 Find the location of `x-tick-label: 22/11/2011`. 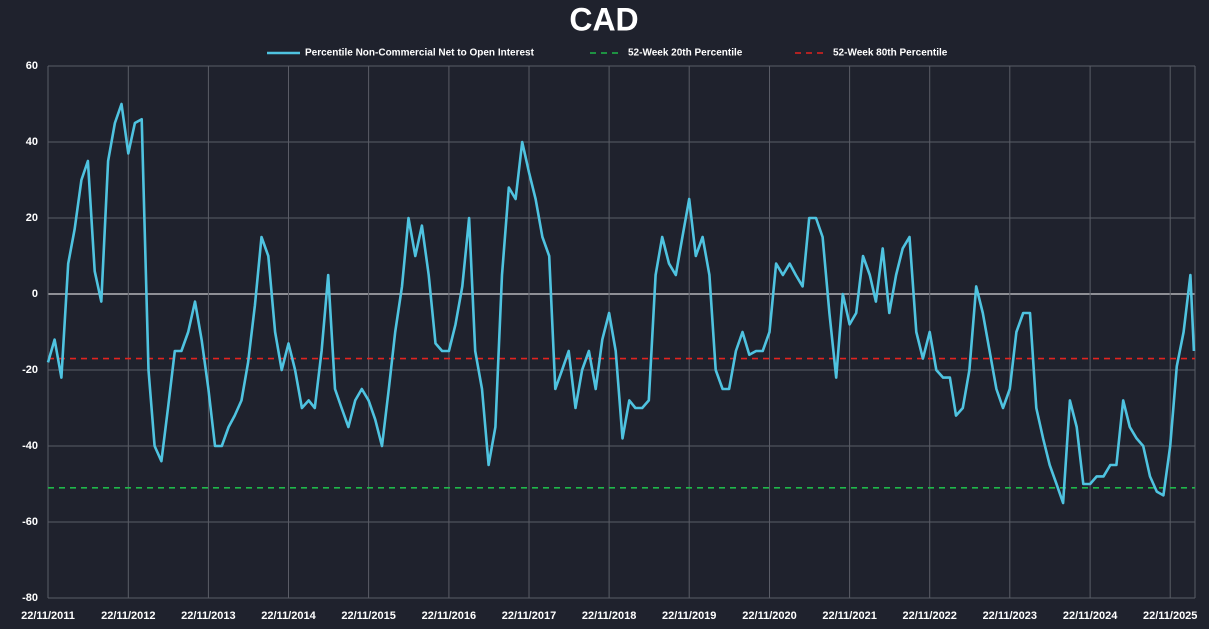

x-tick-label: 22/11/2011 is located at coordinates (48, 616).